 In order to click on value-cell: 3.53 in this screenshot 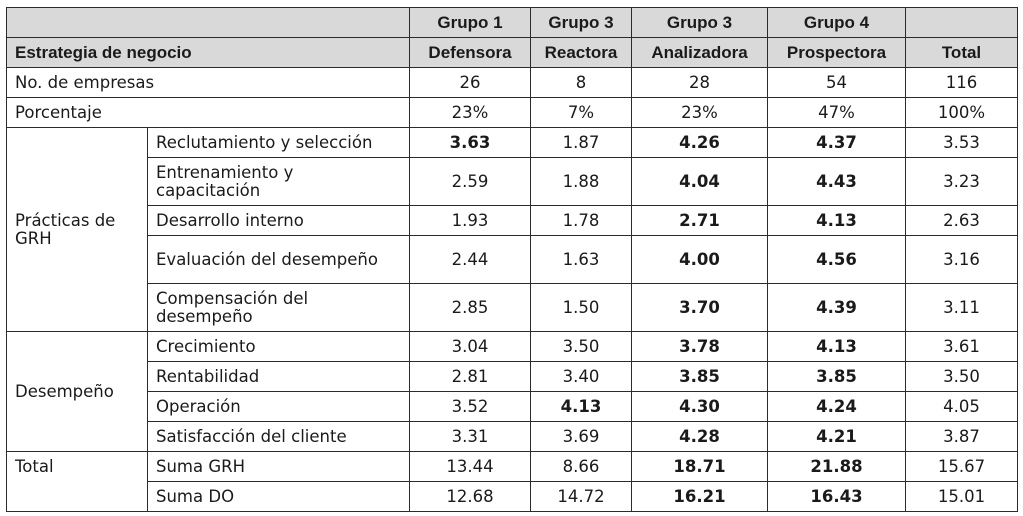, I will do `click(961, 142)`.